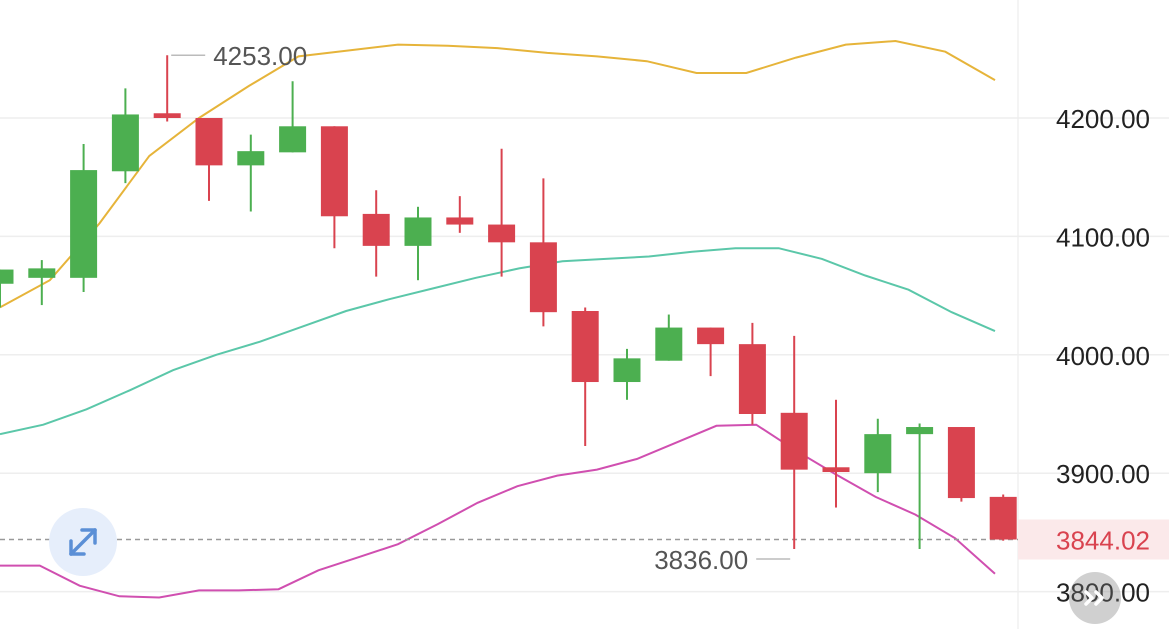  I want to click on max-annotation: 4253.00, so click(260, 56).